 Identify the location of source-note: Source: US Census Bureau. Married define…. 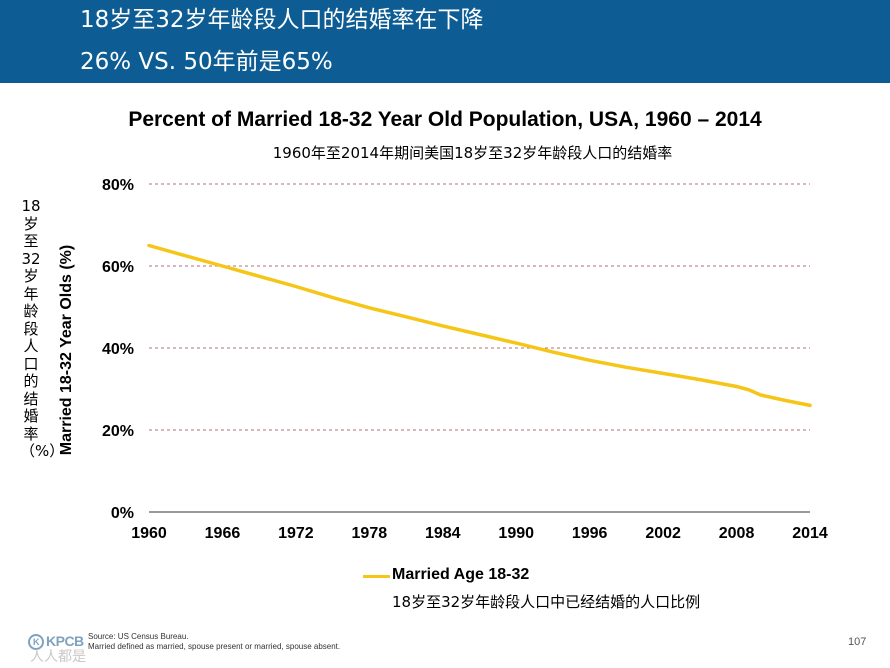
(214, 642).